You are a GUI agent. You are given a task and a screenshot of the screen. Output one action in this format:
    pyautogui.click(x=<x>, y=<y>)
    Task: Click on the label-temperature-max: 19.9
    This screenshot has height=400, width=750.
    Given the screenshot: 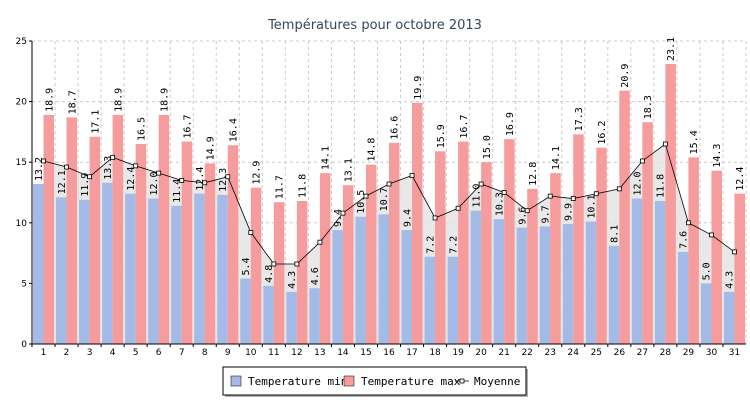 What is the action you would take?
    pyautogui.click(x=418, y=88)
    